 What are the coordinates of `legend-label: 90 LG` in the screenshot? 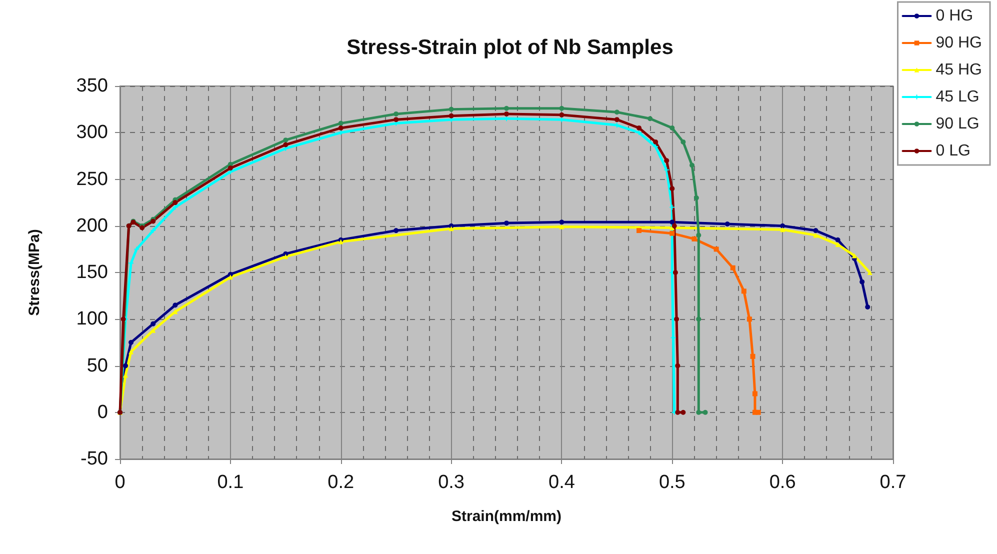 It's located at (958, 124).